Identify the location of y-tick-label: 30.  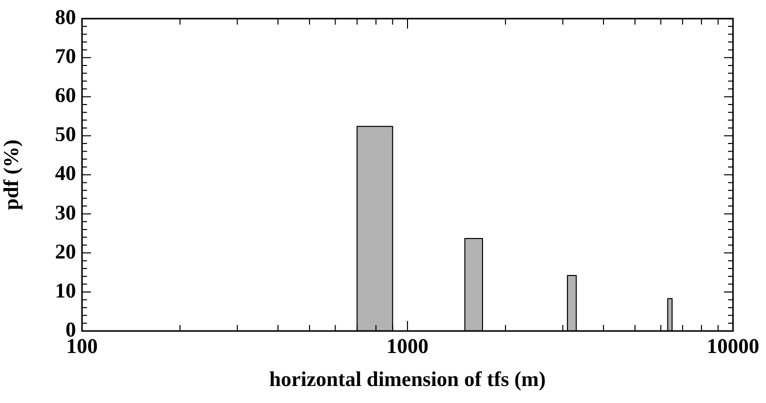
(65, 212).